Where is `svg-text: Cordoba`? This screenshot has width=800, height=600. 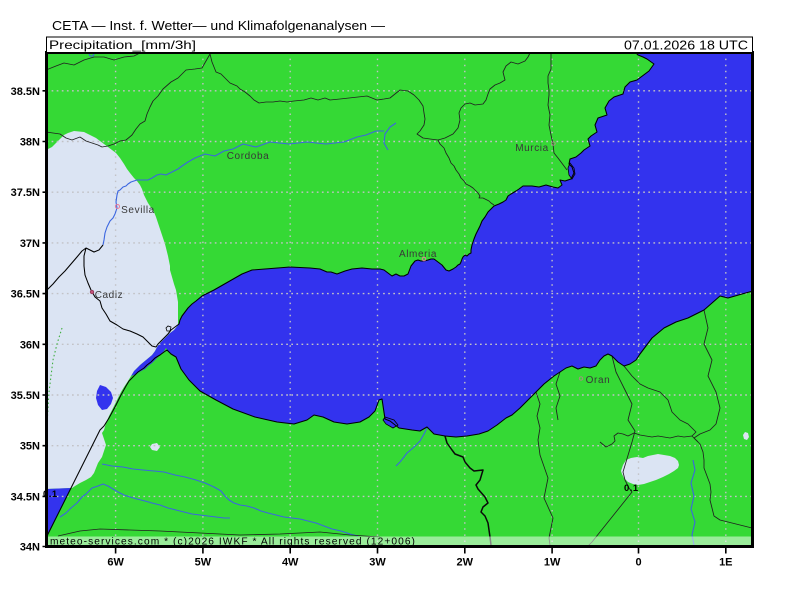
svg-text: Cordoba is located at coordinates (248, 156).